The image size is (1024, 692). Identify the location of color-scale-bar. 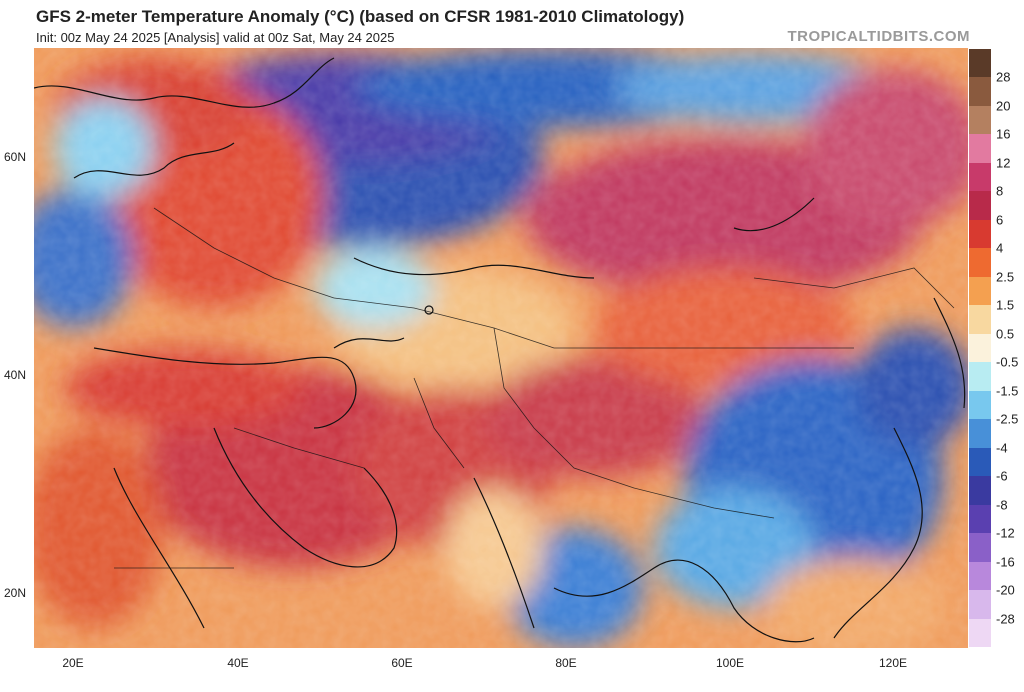
(980, 348).